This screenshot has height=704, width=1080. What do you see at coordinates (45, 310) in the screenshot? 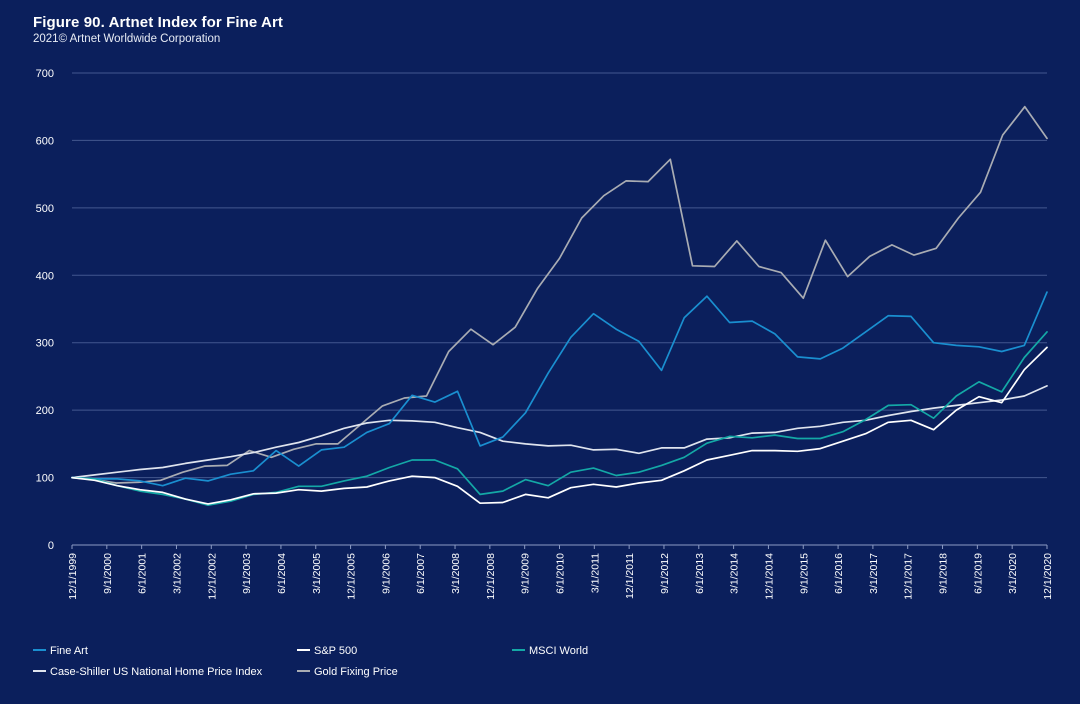
I see `y-axis-ticks: 0 100 200 300 400 500 600 700` at bounding box center [45, 310].